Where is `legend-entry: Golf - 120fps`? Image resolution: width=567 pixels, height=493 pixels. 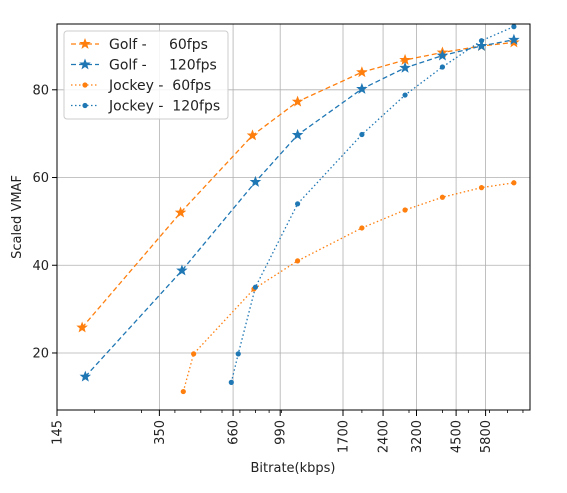 legend-entry: Golf - 120fps is located at coordinates (144, 66).